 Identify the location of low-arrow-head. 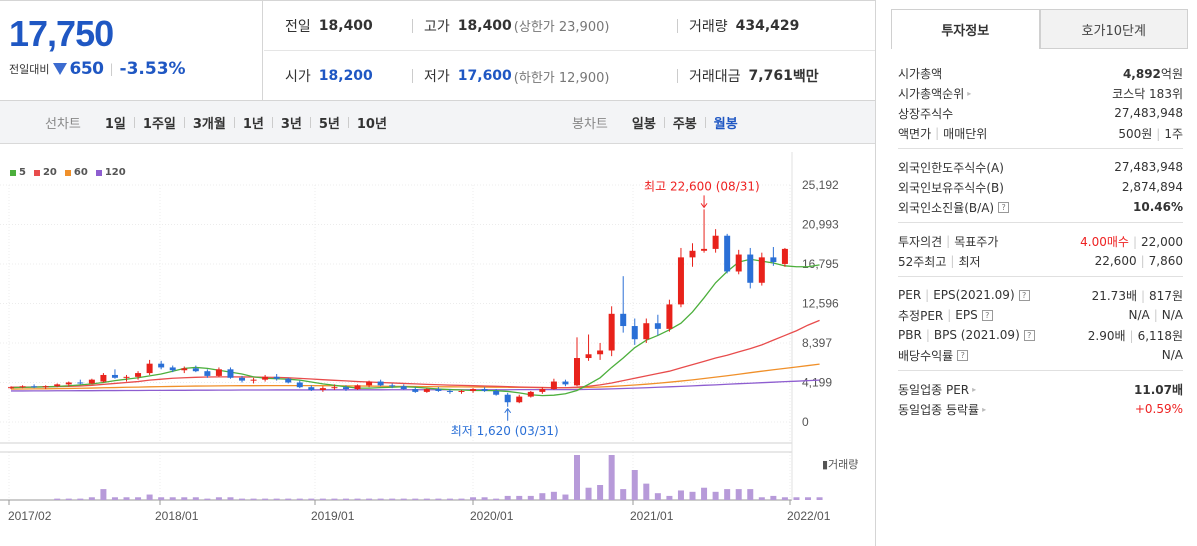
(508, 410).